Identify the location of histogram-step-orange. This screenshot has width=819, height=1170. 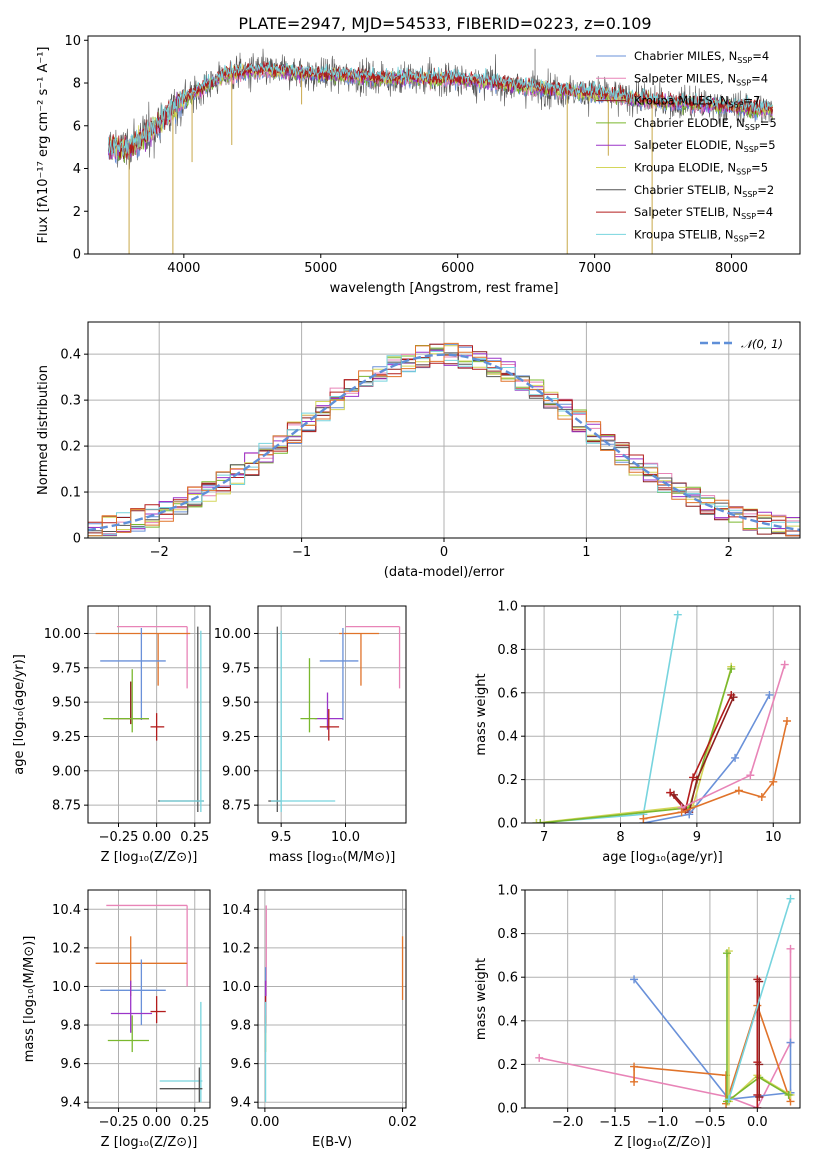
(444, 439).